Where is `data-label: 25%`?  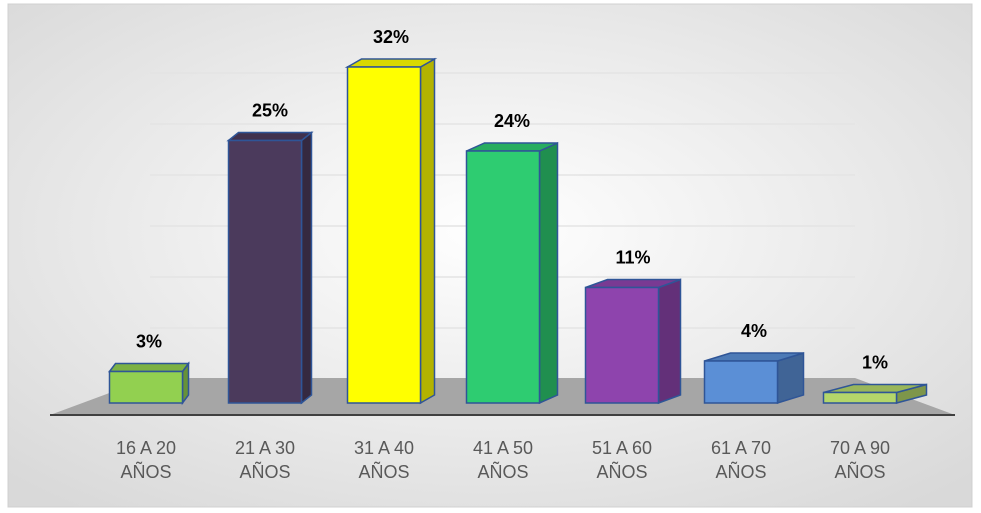 data-label: 25% is located at coordinates (270, 111).